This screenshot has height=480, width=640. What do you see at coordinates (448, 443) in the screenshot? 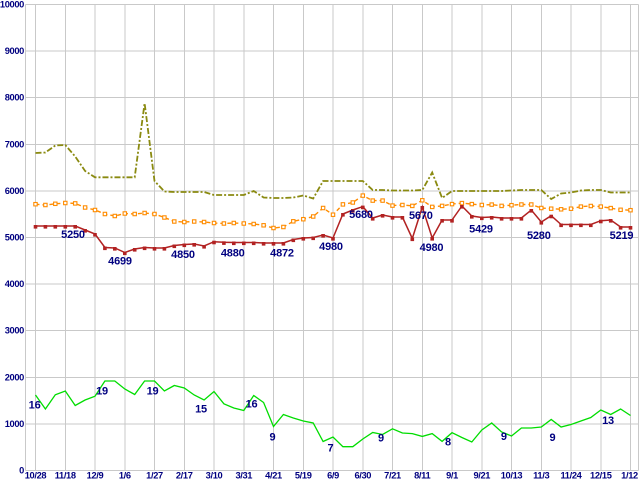
I see `svg-text: 8` at bounding box center [448, 443].